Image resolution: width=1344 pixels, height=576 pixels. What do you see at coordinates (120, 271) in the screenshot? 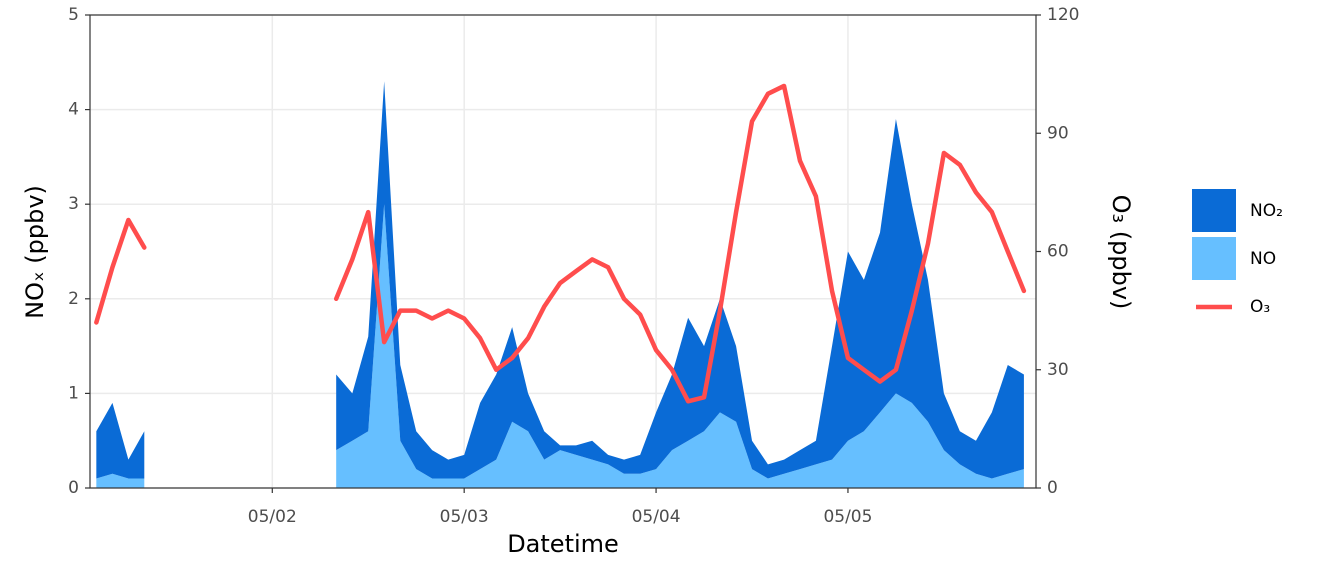
I see `line` at bounding box center [120, 271].